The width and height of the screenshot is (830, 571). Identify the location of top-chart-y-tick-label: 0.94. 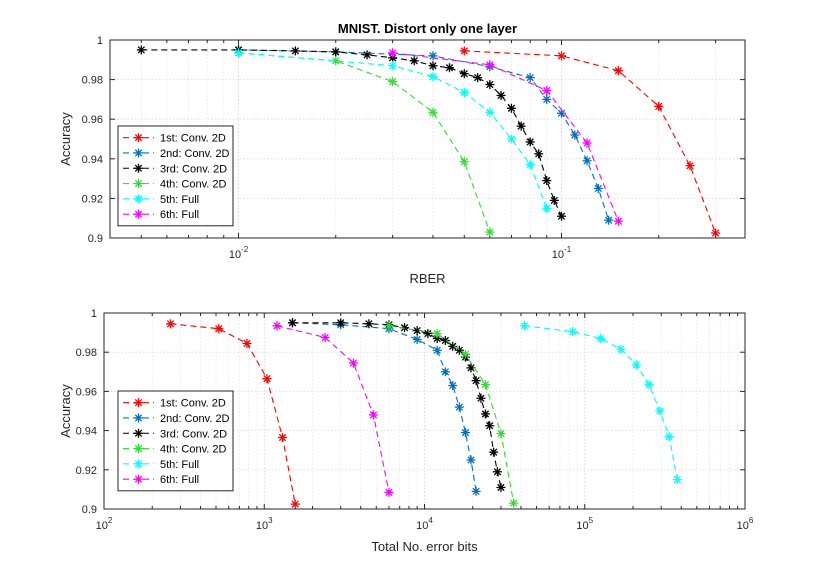
(92, 160).